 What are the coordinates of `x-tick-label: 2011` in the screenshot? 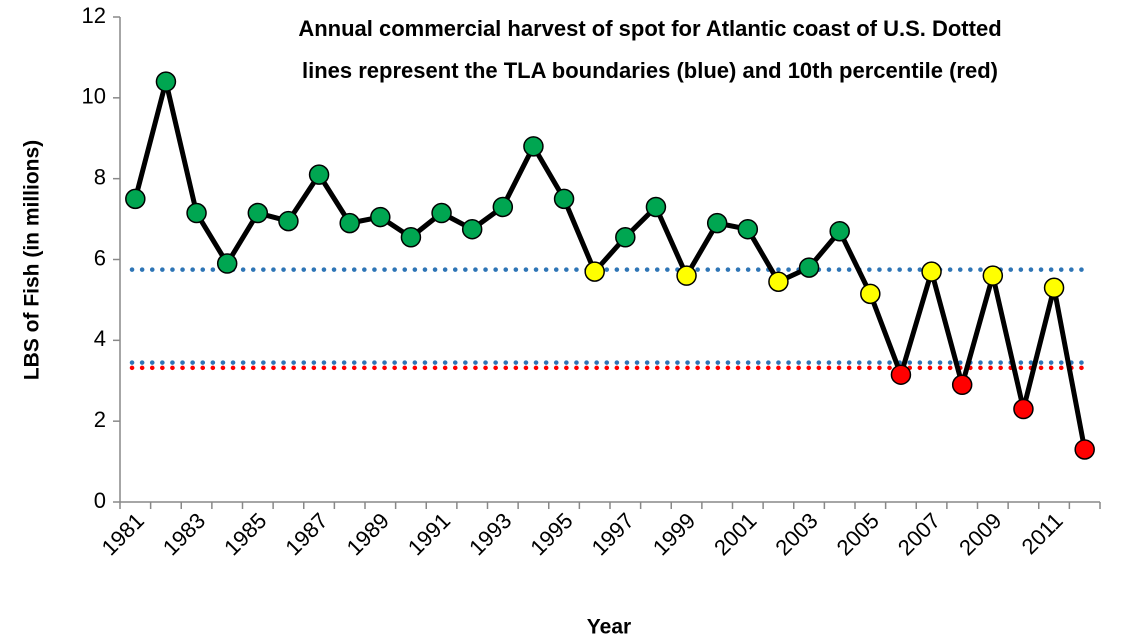 It's located at (1042, 533).